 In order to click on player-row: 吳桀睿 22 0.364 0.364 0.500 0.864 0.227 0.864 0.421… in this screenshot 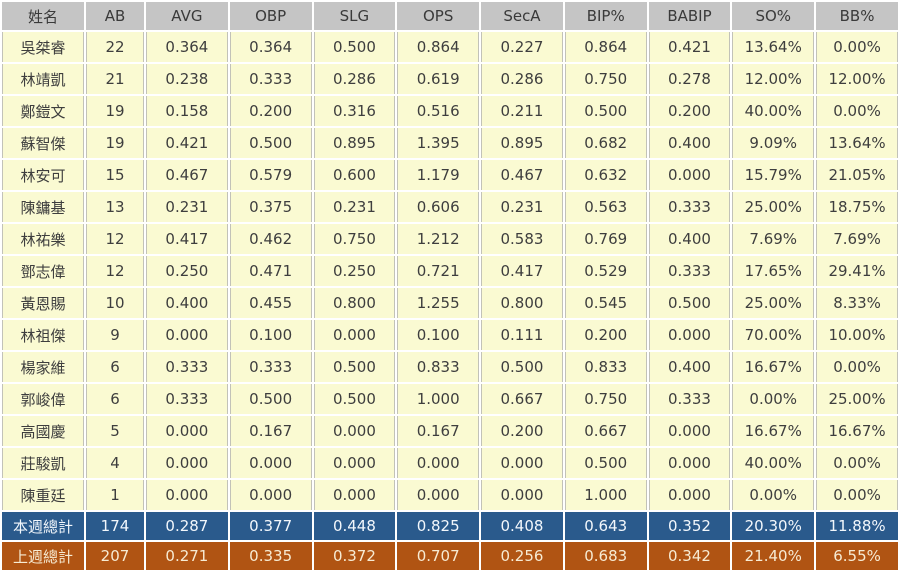, I will do `click(450, 47)`.